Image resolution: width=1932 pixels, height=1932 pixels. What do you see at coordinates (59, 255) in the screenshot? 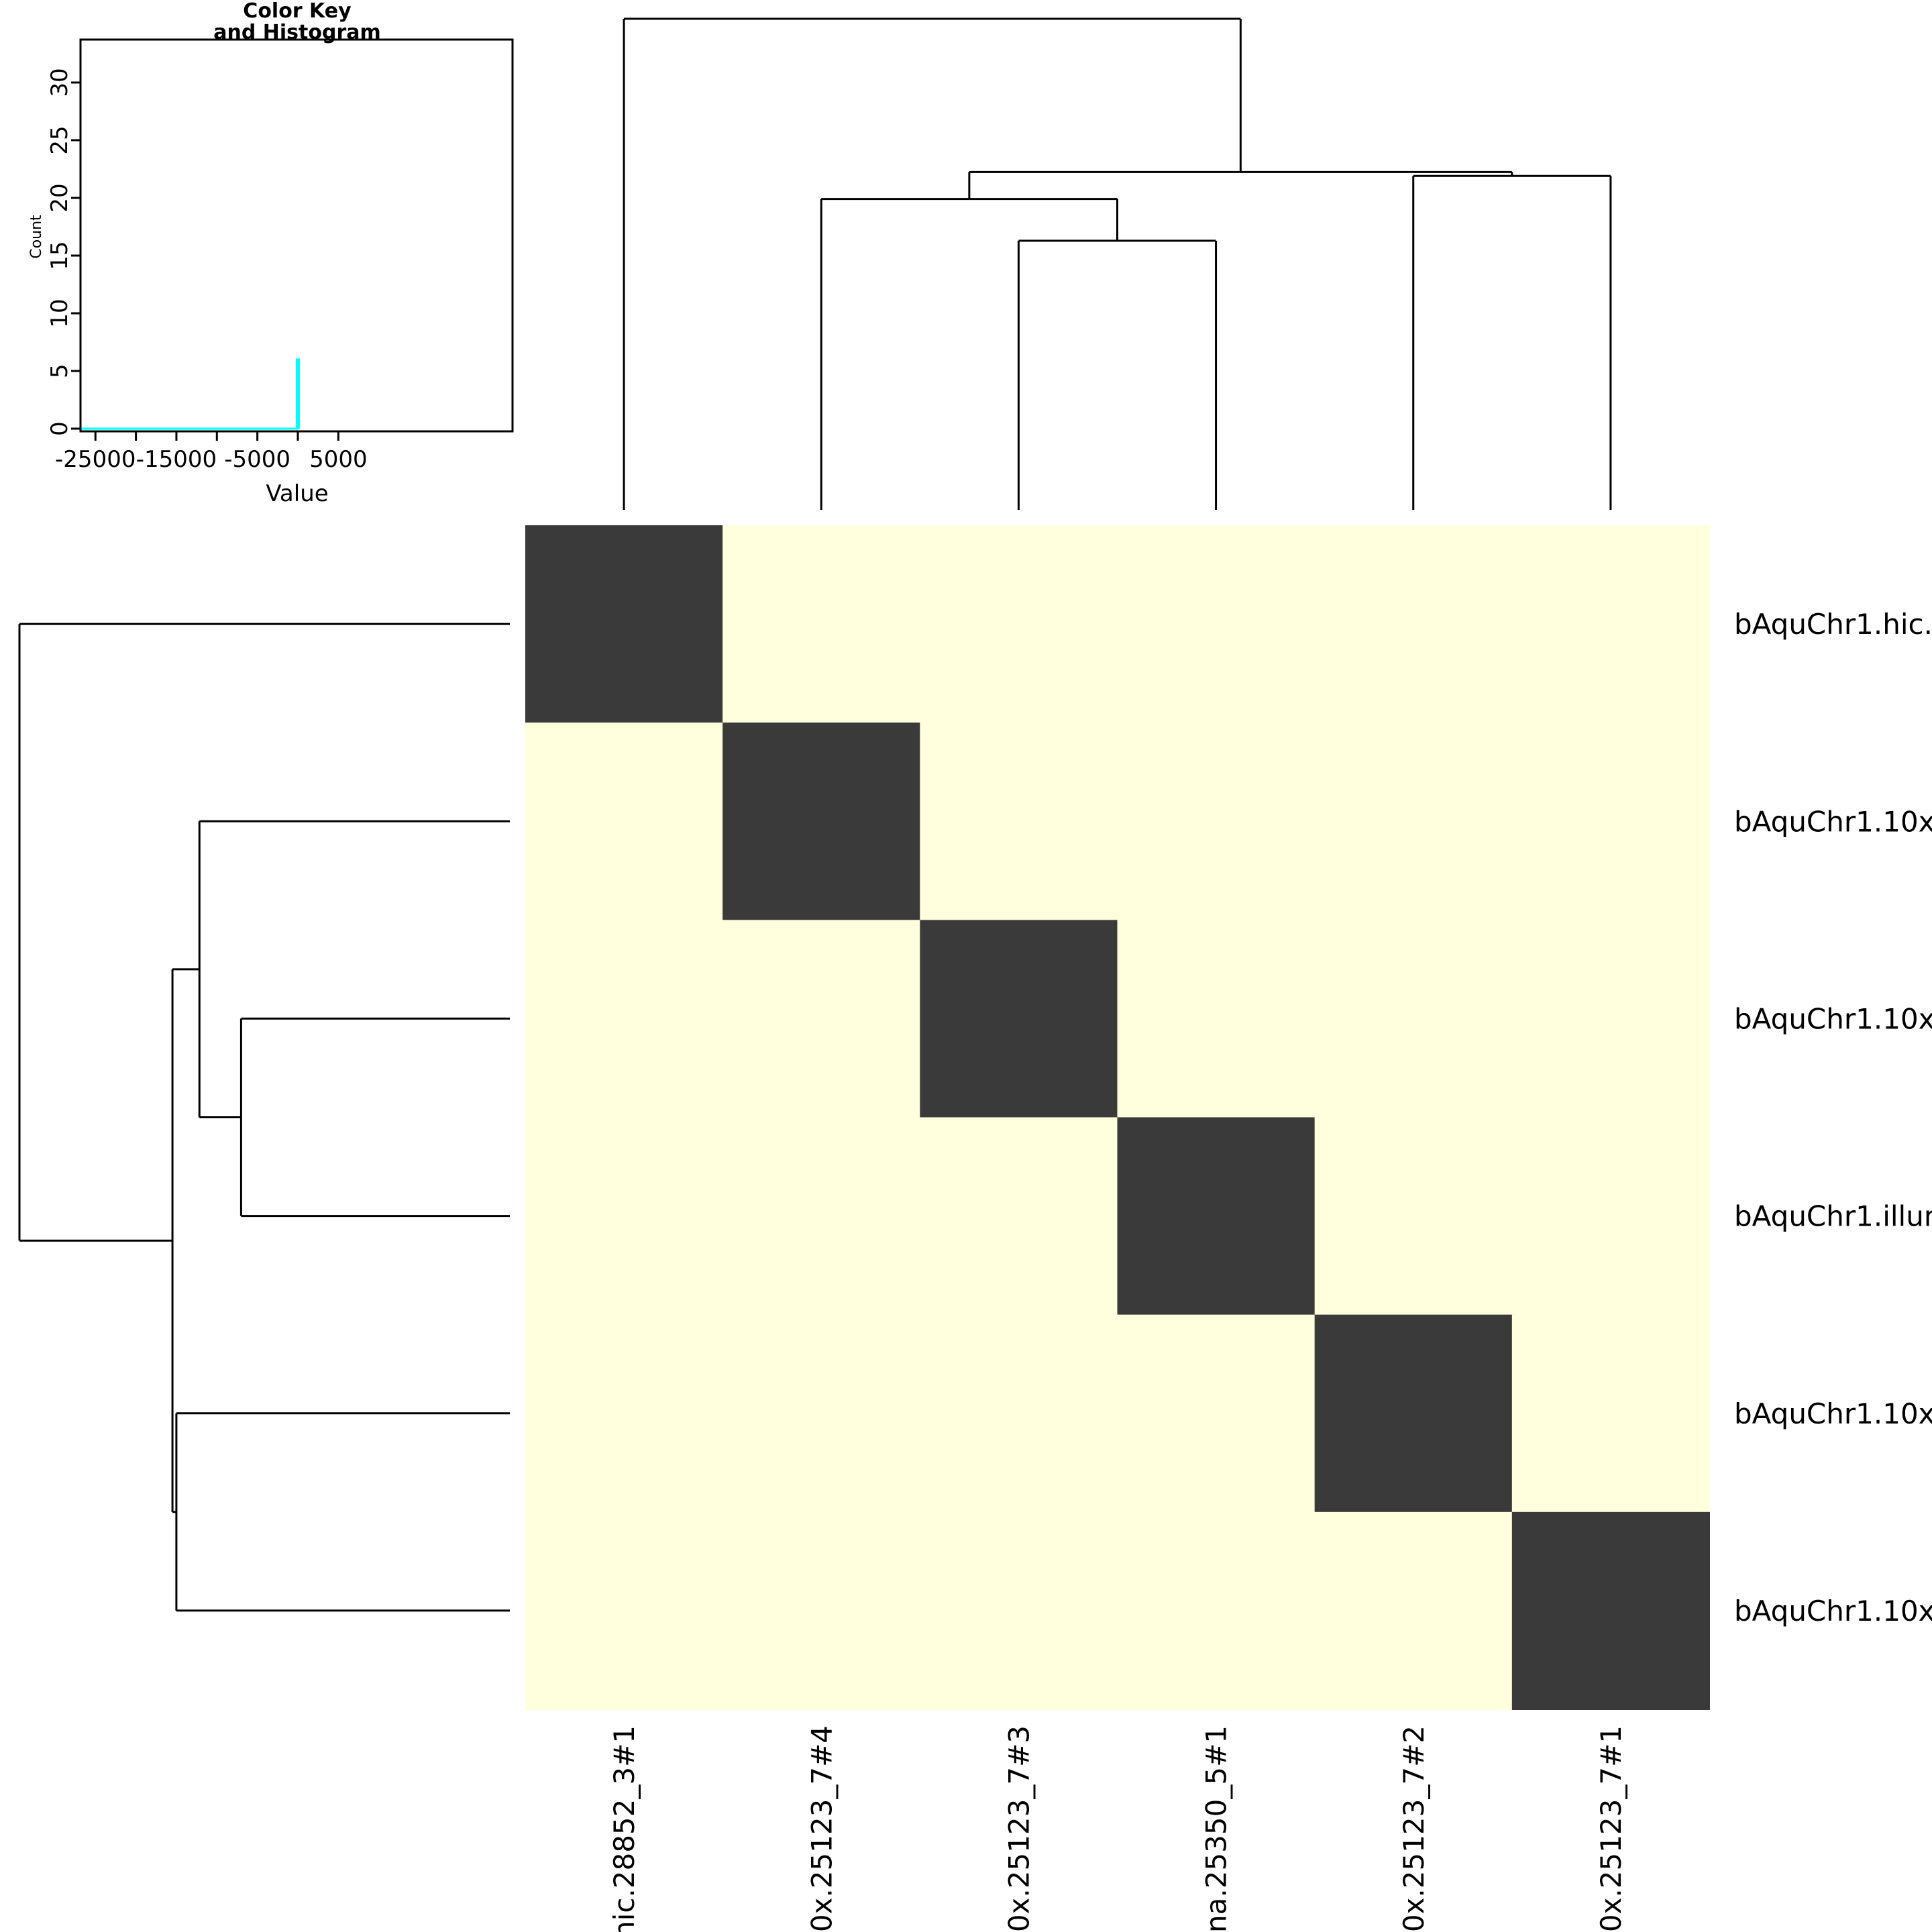
I see `y-axis-tick-label: 15` at bounding box center [59, 255].